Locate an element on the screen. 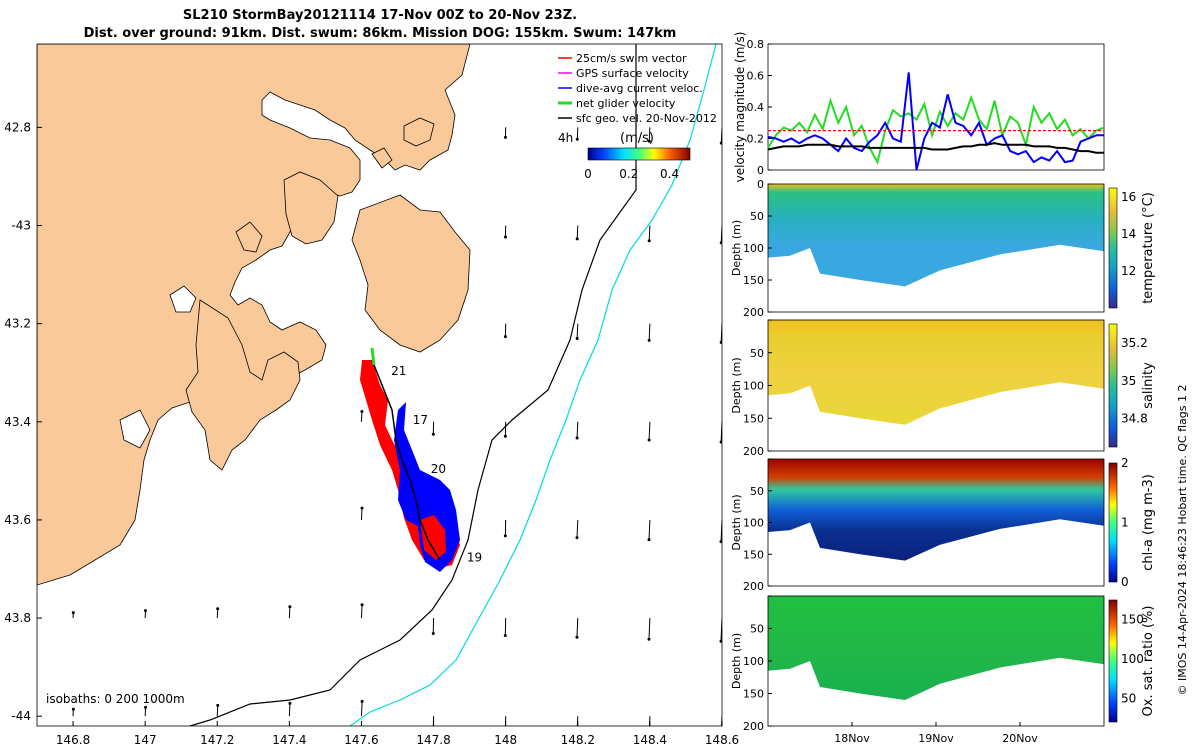 The image size is (1200, 750). day-label: 17 is located at coordinates (420, 420).